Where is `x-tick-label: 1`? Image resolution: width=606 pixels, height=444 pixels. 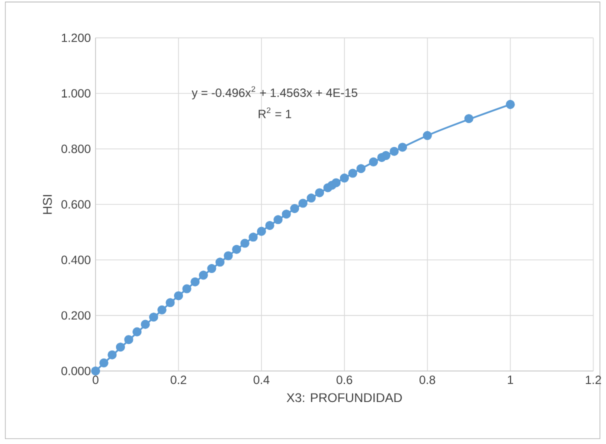 x-tick-label: 1 is located at coordinates (511, 380).